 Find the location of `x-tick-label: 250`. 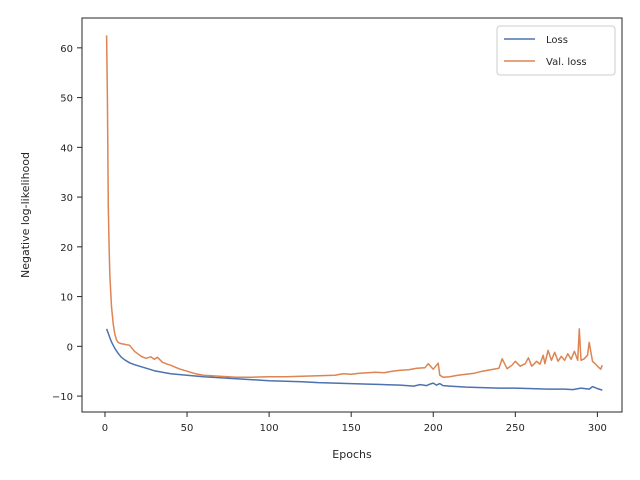

x-tick-label: 250 is located at coordinates (515, 428).